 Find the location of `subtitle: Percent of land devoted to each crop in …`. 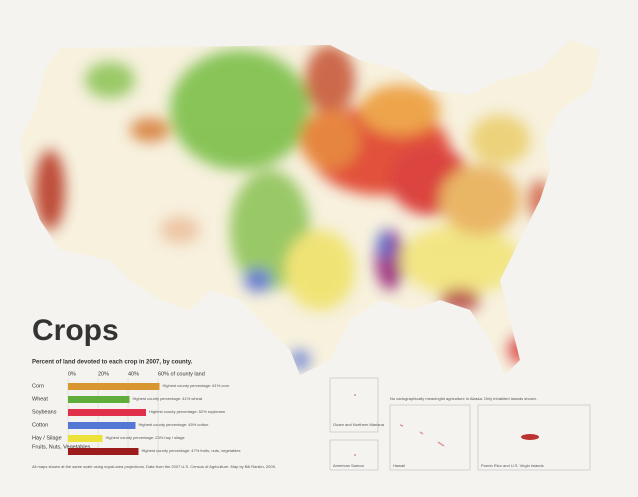

subtitle: Percent of land devoted to each crop in … is located at coordinates (112, 363).